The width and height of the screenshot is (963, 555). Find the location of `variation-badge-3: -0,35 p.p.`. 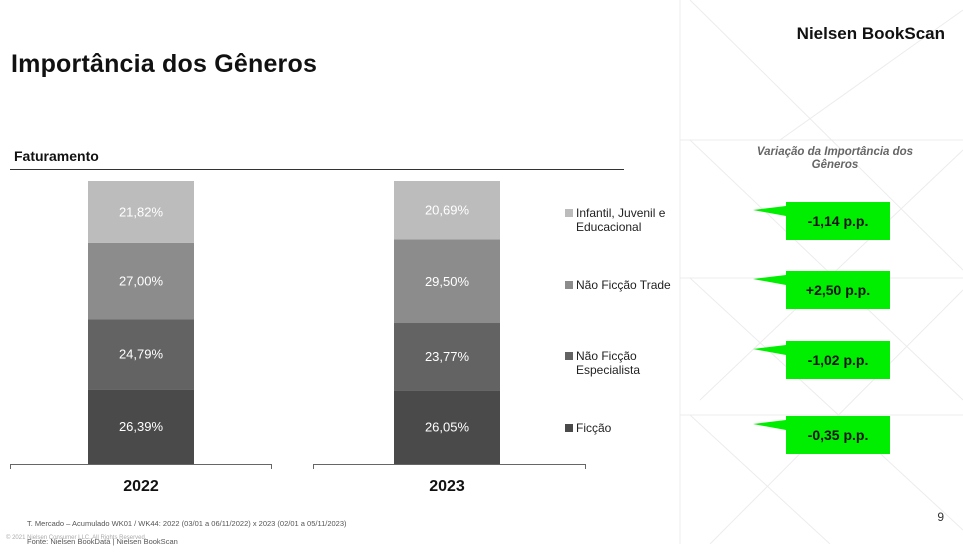

variation-badge-3: -0,35 p.p. is located at coordinates (823, 438).